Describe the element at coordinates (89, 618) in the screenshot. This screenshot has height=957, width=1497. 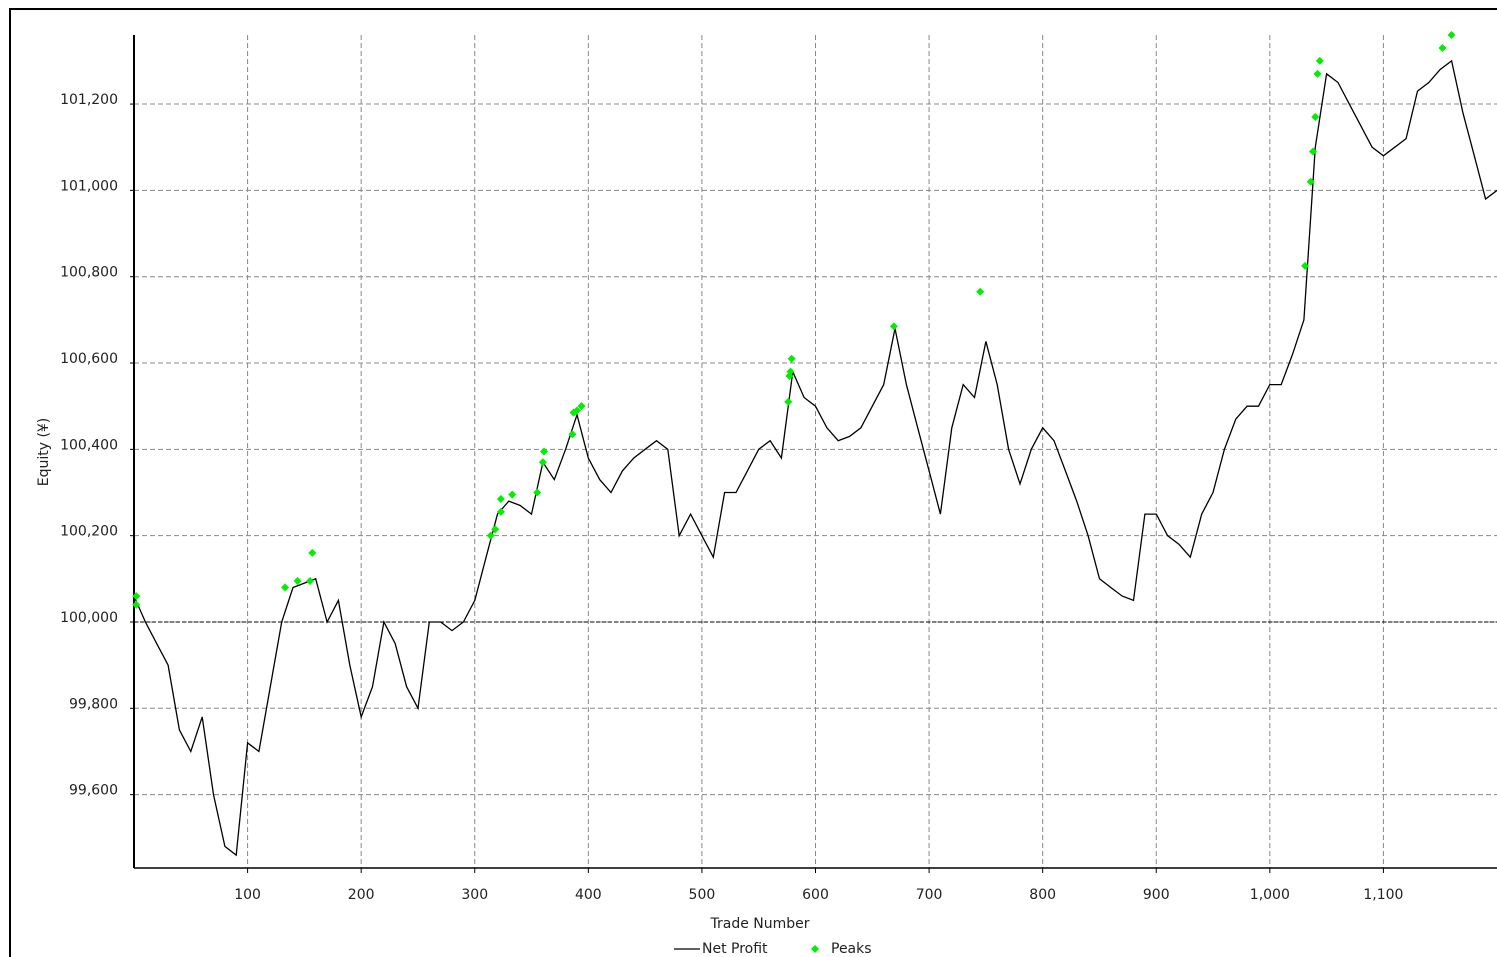
I see `y-tick-label: 100,000` at that location.